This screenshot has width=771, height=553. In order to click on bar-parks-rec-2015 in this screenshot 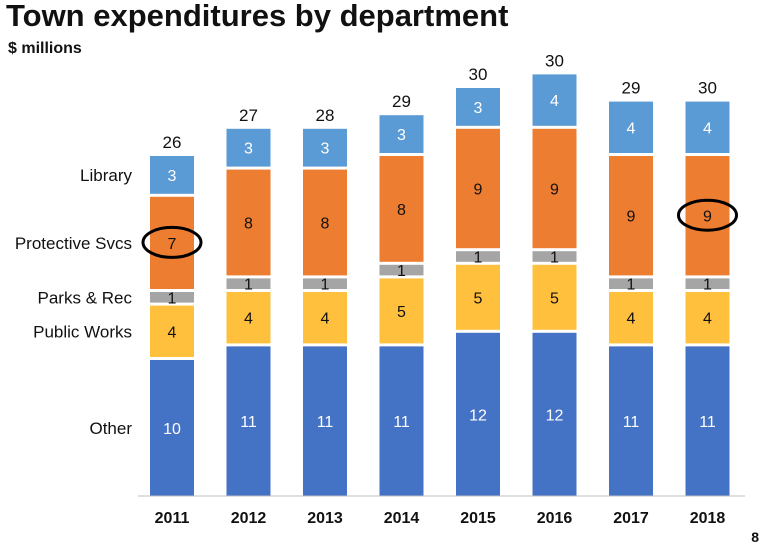, I will do `click(478, 256)`.